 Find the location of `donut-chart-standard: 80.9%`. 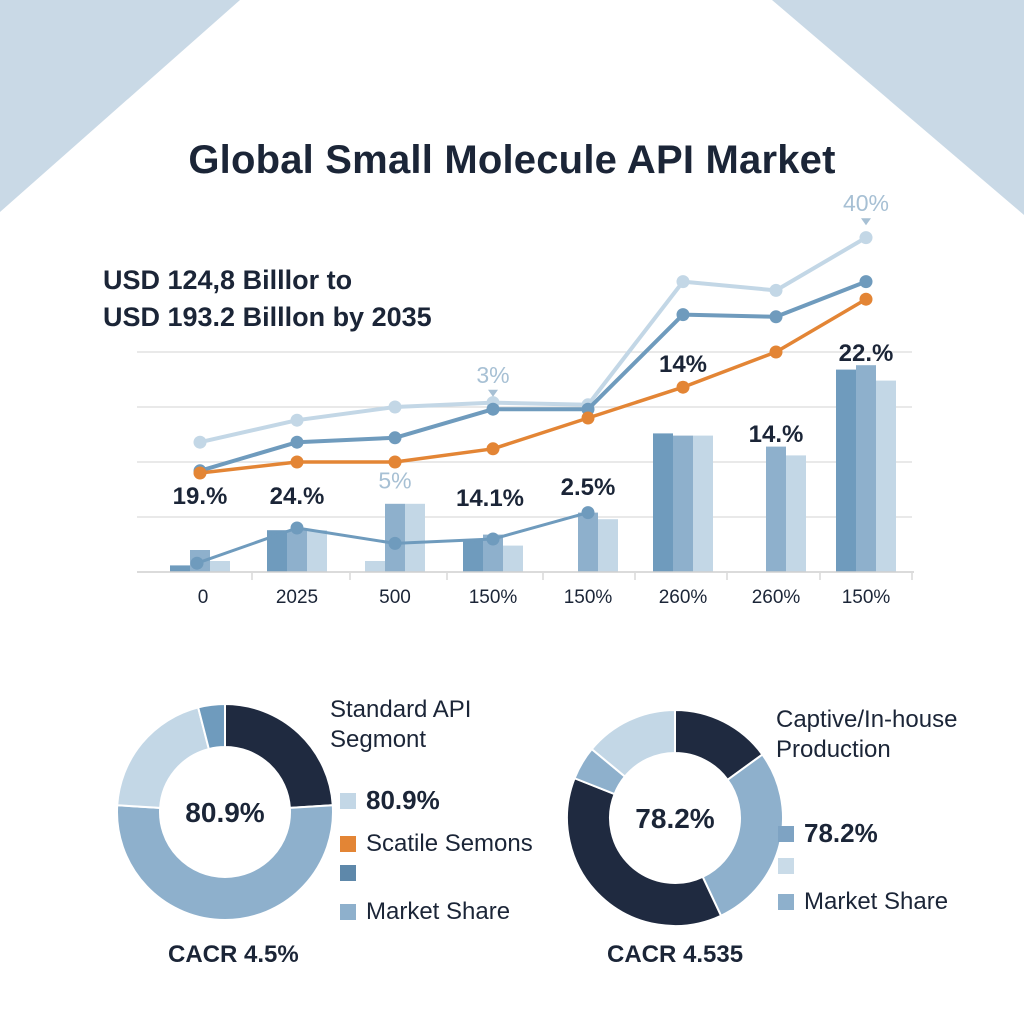

donut-chart-standard: 80.9% is located at coordinates (225, 811).